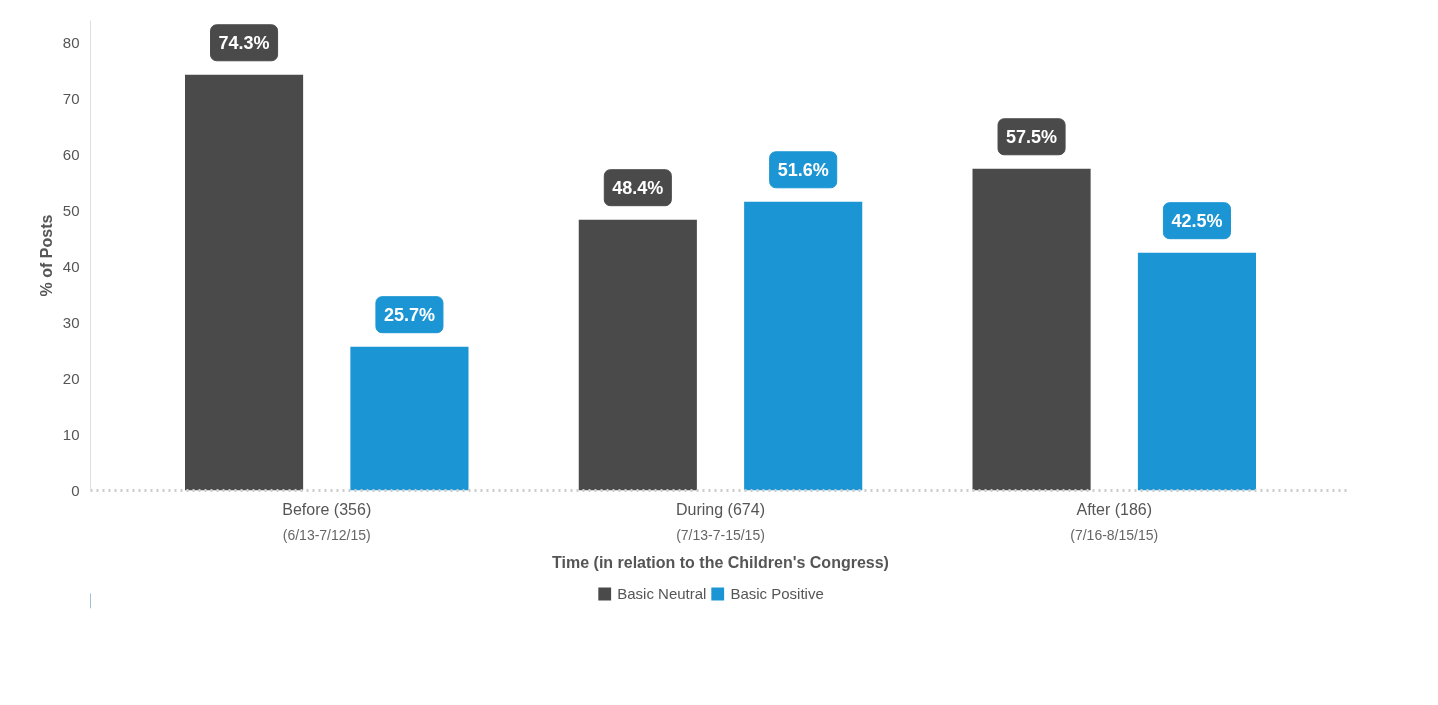 This screenshot has height=705, width=1438. I want to click on legend-label: Basic Positive, so click(777, 593).